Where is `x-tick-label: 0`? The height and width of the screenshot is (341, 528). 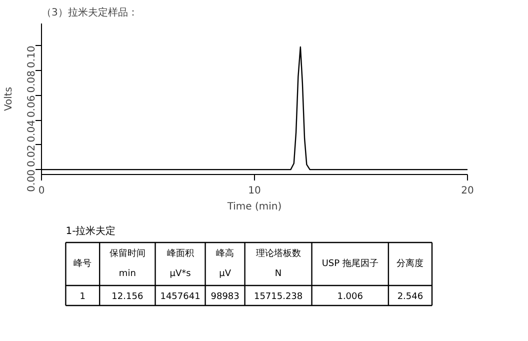
x-tick-label: 0 is located at coordinates (41, 191).